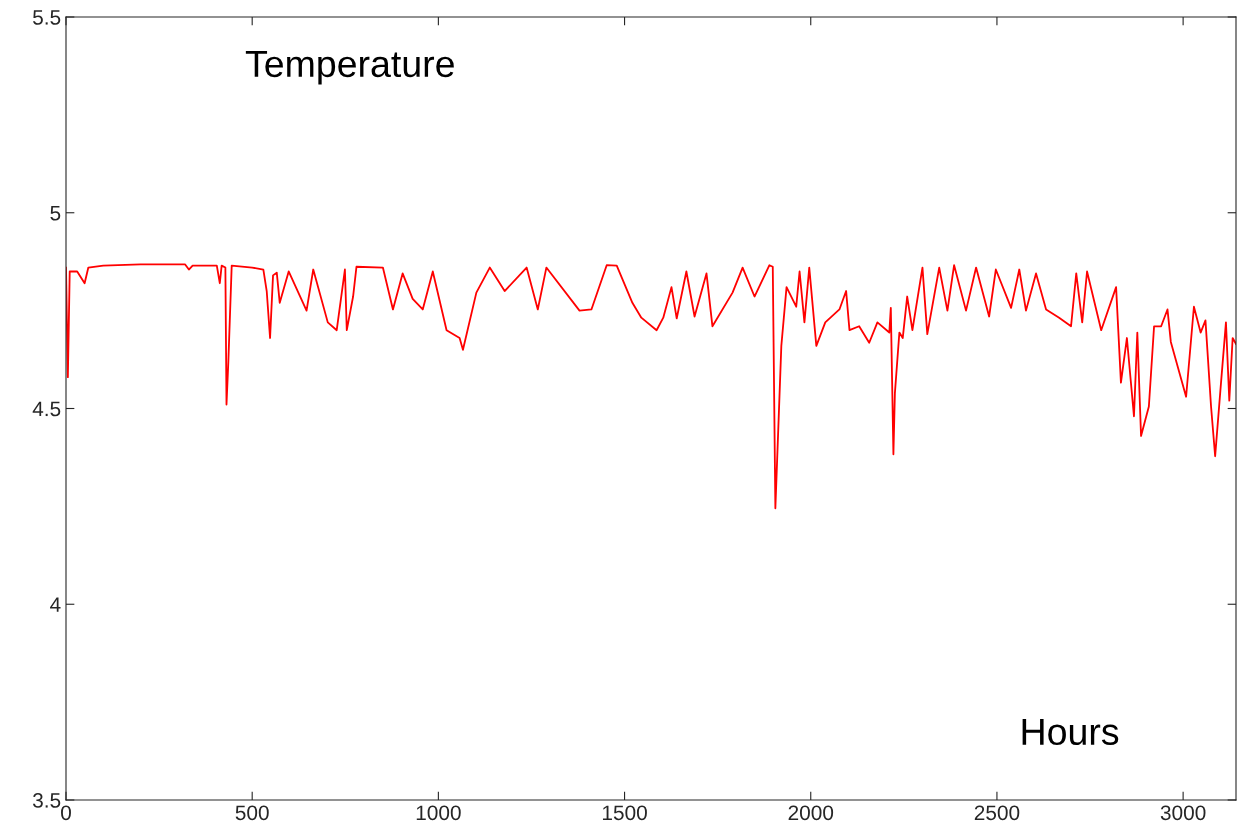 The height and width of the screenshot is (839, 1237). I want to click on y-tick-label: 5.5, so click(47, 17).